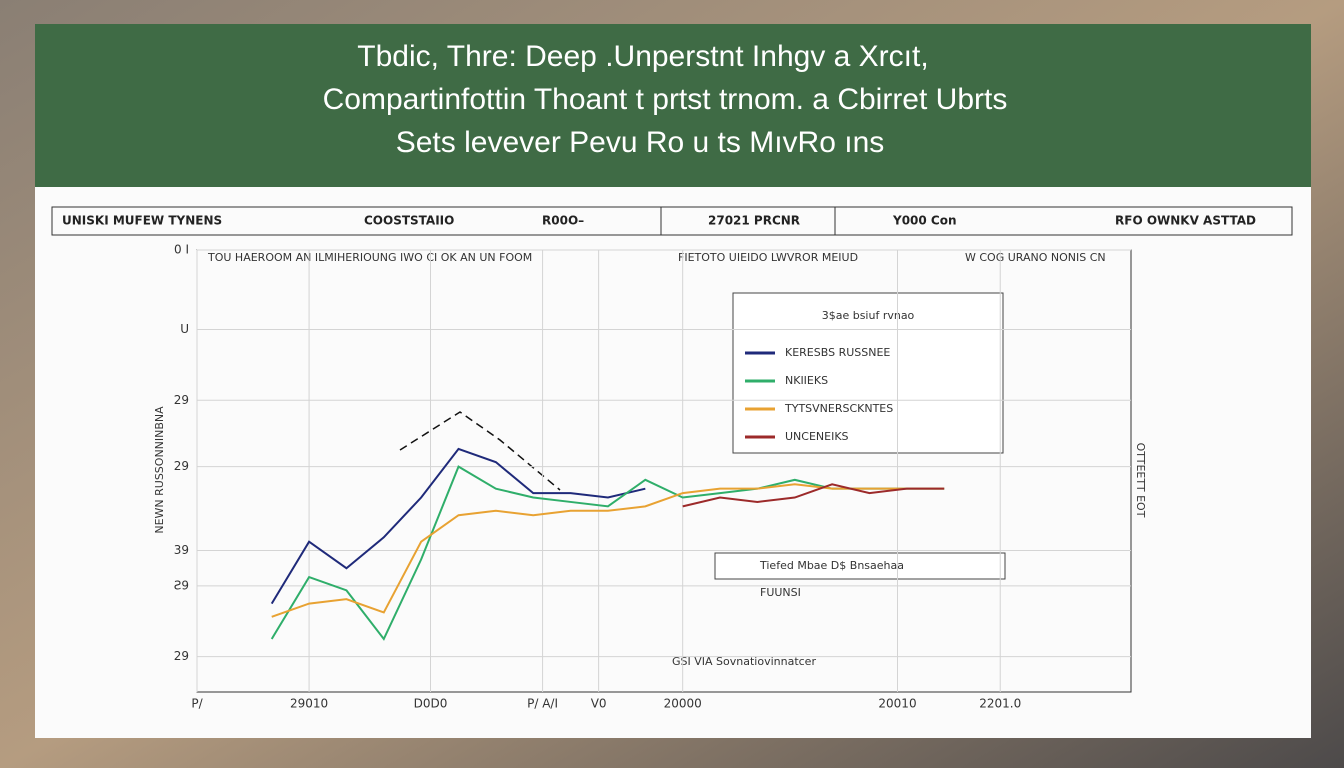 The image size is (1344, 772). I want to click on y-tick-label: Ƨ9, so click(181, 585).